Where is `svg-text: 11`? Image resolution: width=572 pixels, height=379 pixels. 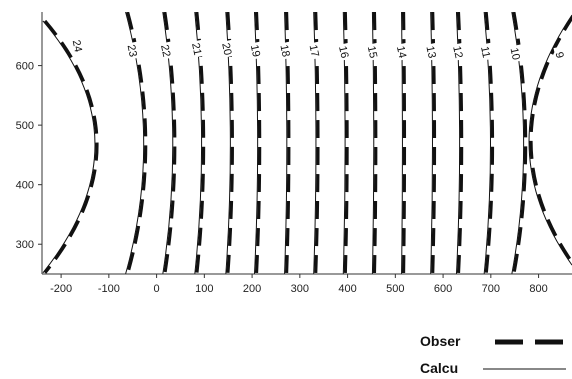 svg-text: 11 is located at coordinates (485, 52).